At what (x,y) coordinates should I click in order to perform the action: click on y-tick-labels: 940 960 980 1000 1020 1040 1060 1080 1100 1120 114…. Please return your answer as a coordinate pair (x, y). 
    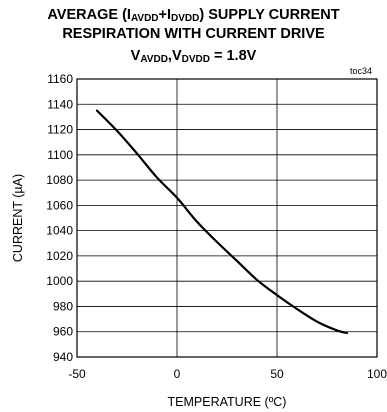
    Looking at the image, I should click on (59, 218).